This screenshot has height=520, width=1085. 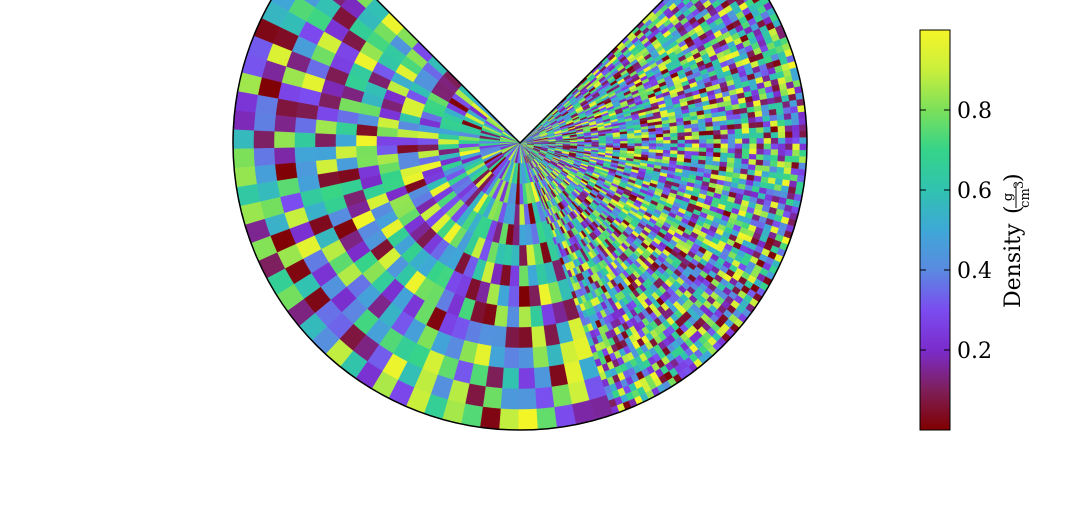 I want to click on colorbar-label: Density, so click(x=1013, y=265).